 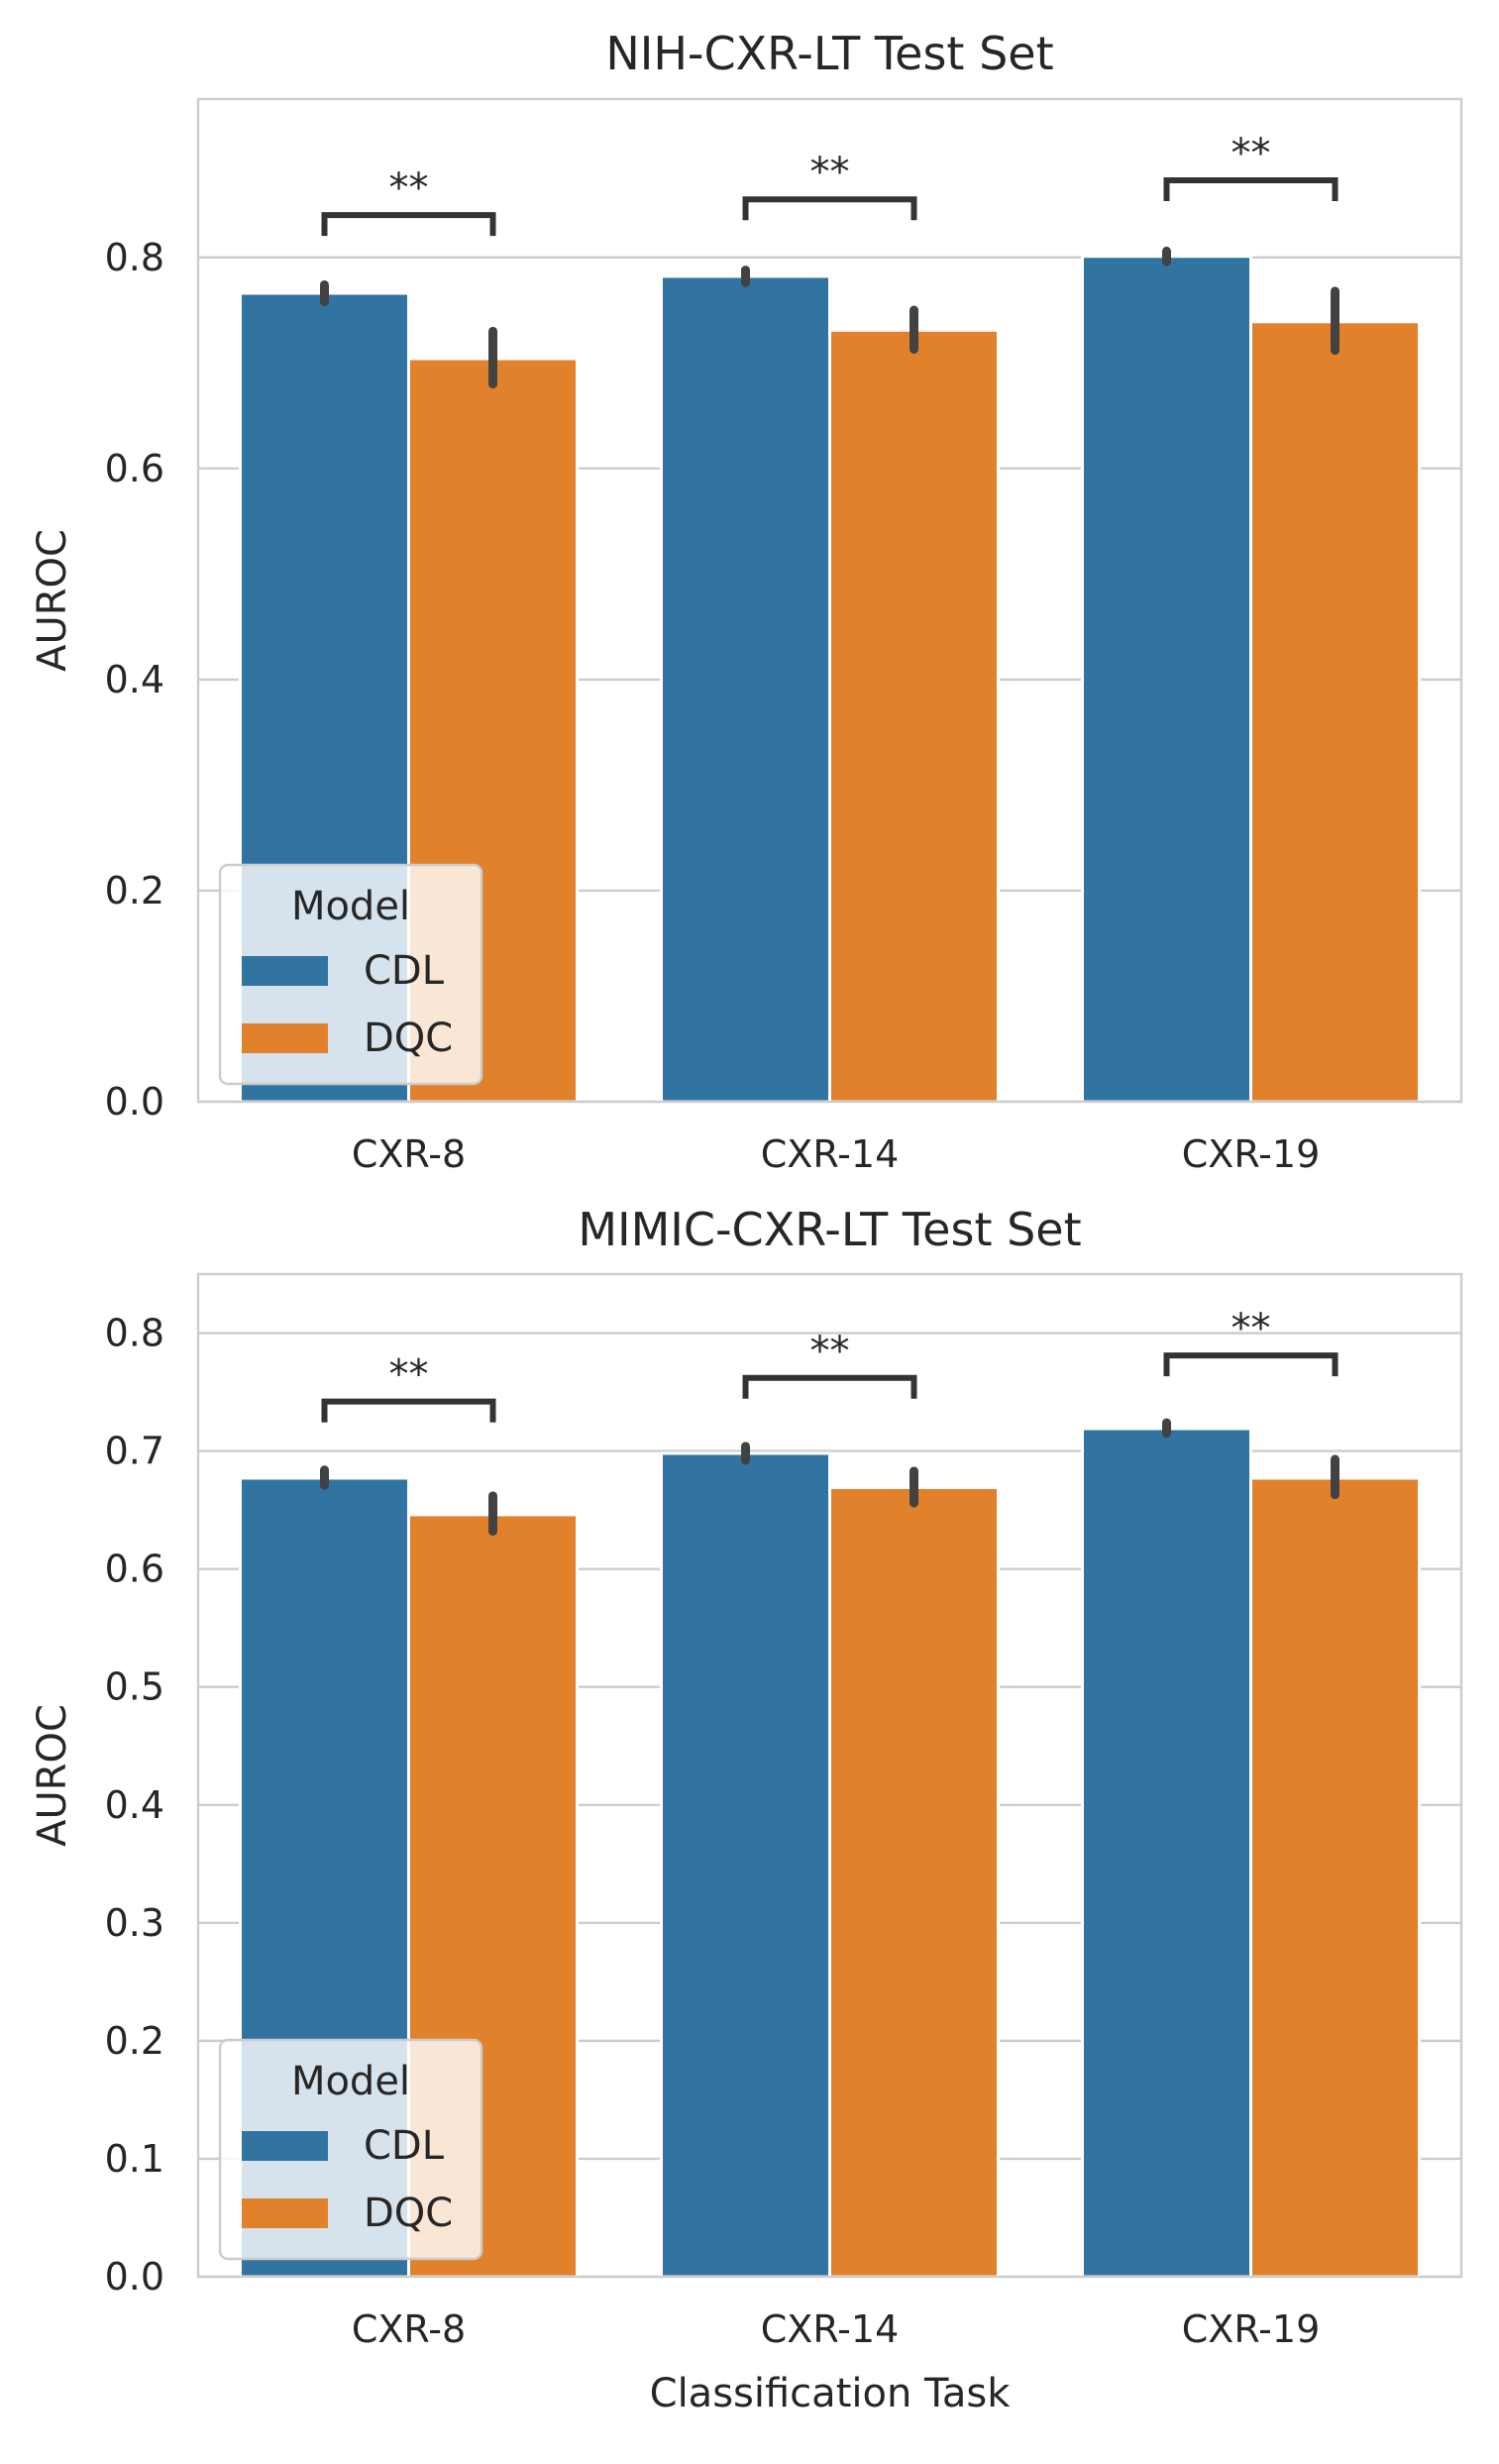 I want to click on x-axis-label: Classification Task, so click(x=831, y=2393).